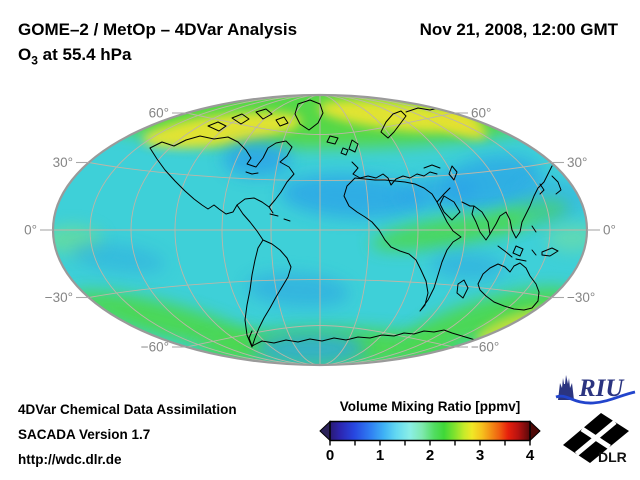  Describe the element at coordinates (63, 162) in the screenshot. I see `lat-label-left-30n: 30°` at that location.